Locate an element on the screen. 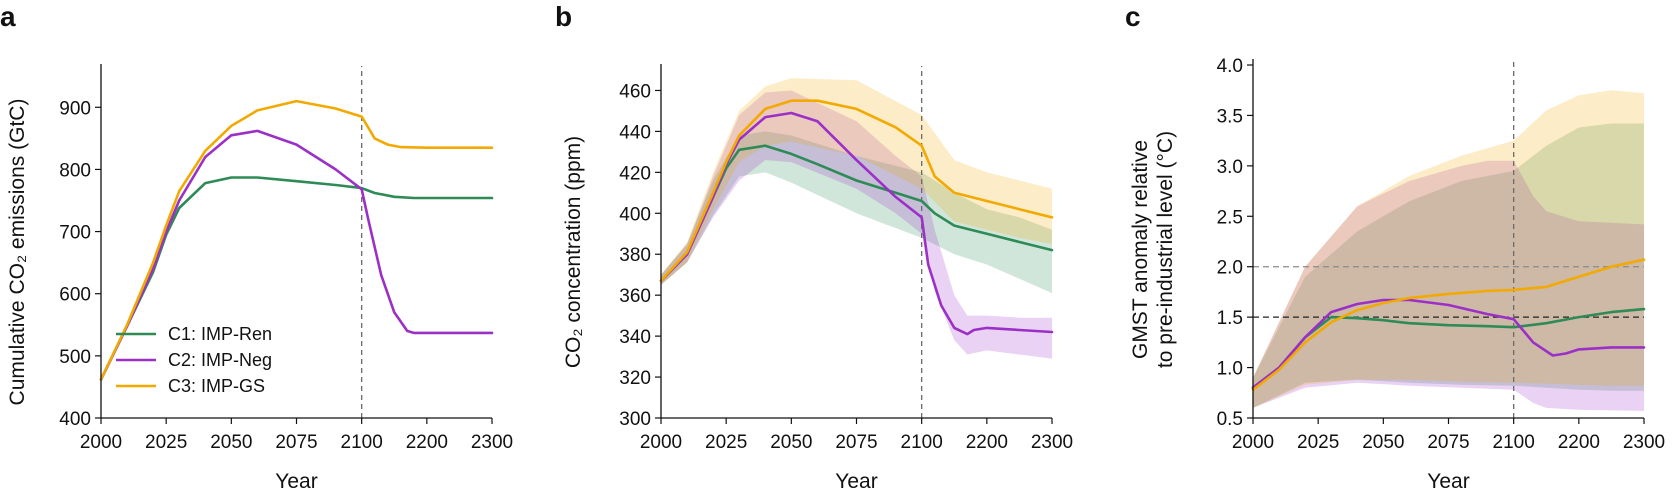 Image resolution: width=1672 pixels, height=499 pixels. x-tick-label-a-2200: 2200 is located at coordinates (427, 442).